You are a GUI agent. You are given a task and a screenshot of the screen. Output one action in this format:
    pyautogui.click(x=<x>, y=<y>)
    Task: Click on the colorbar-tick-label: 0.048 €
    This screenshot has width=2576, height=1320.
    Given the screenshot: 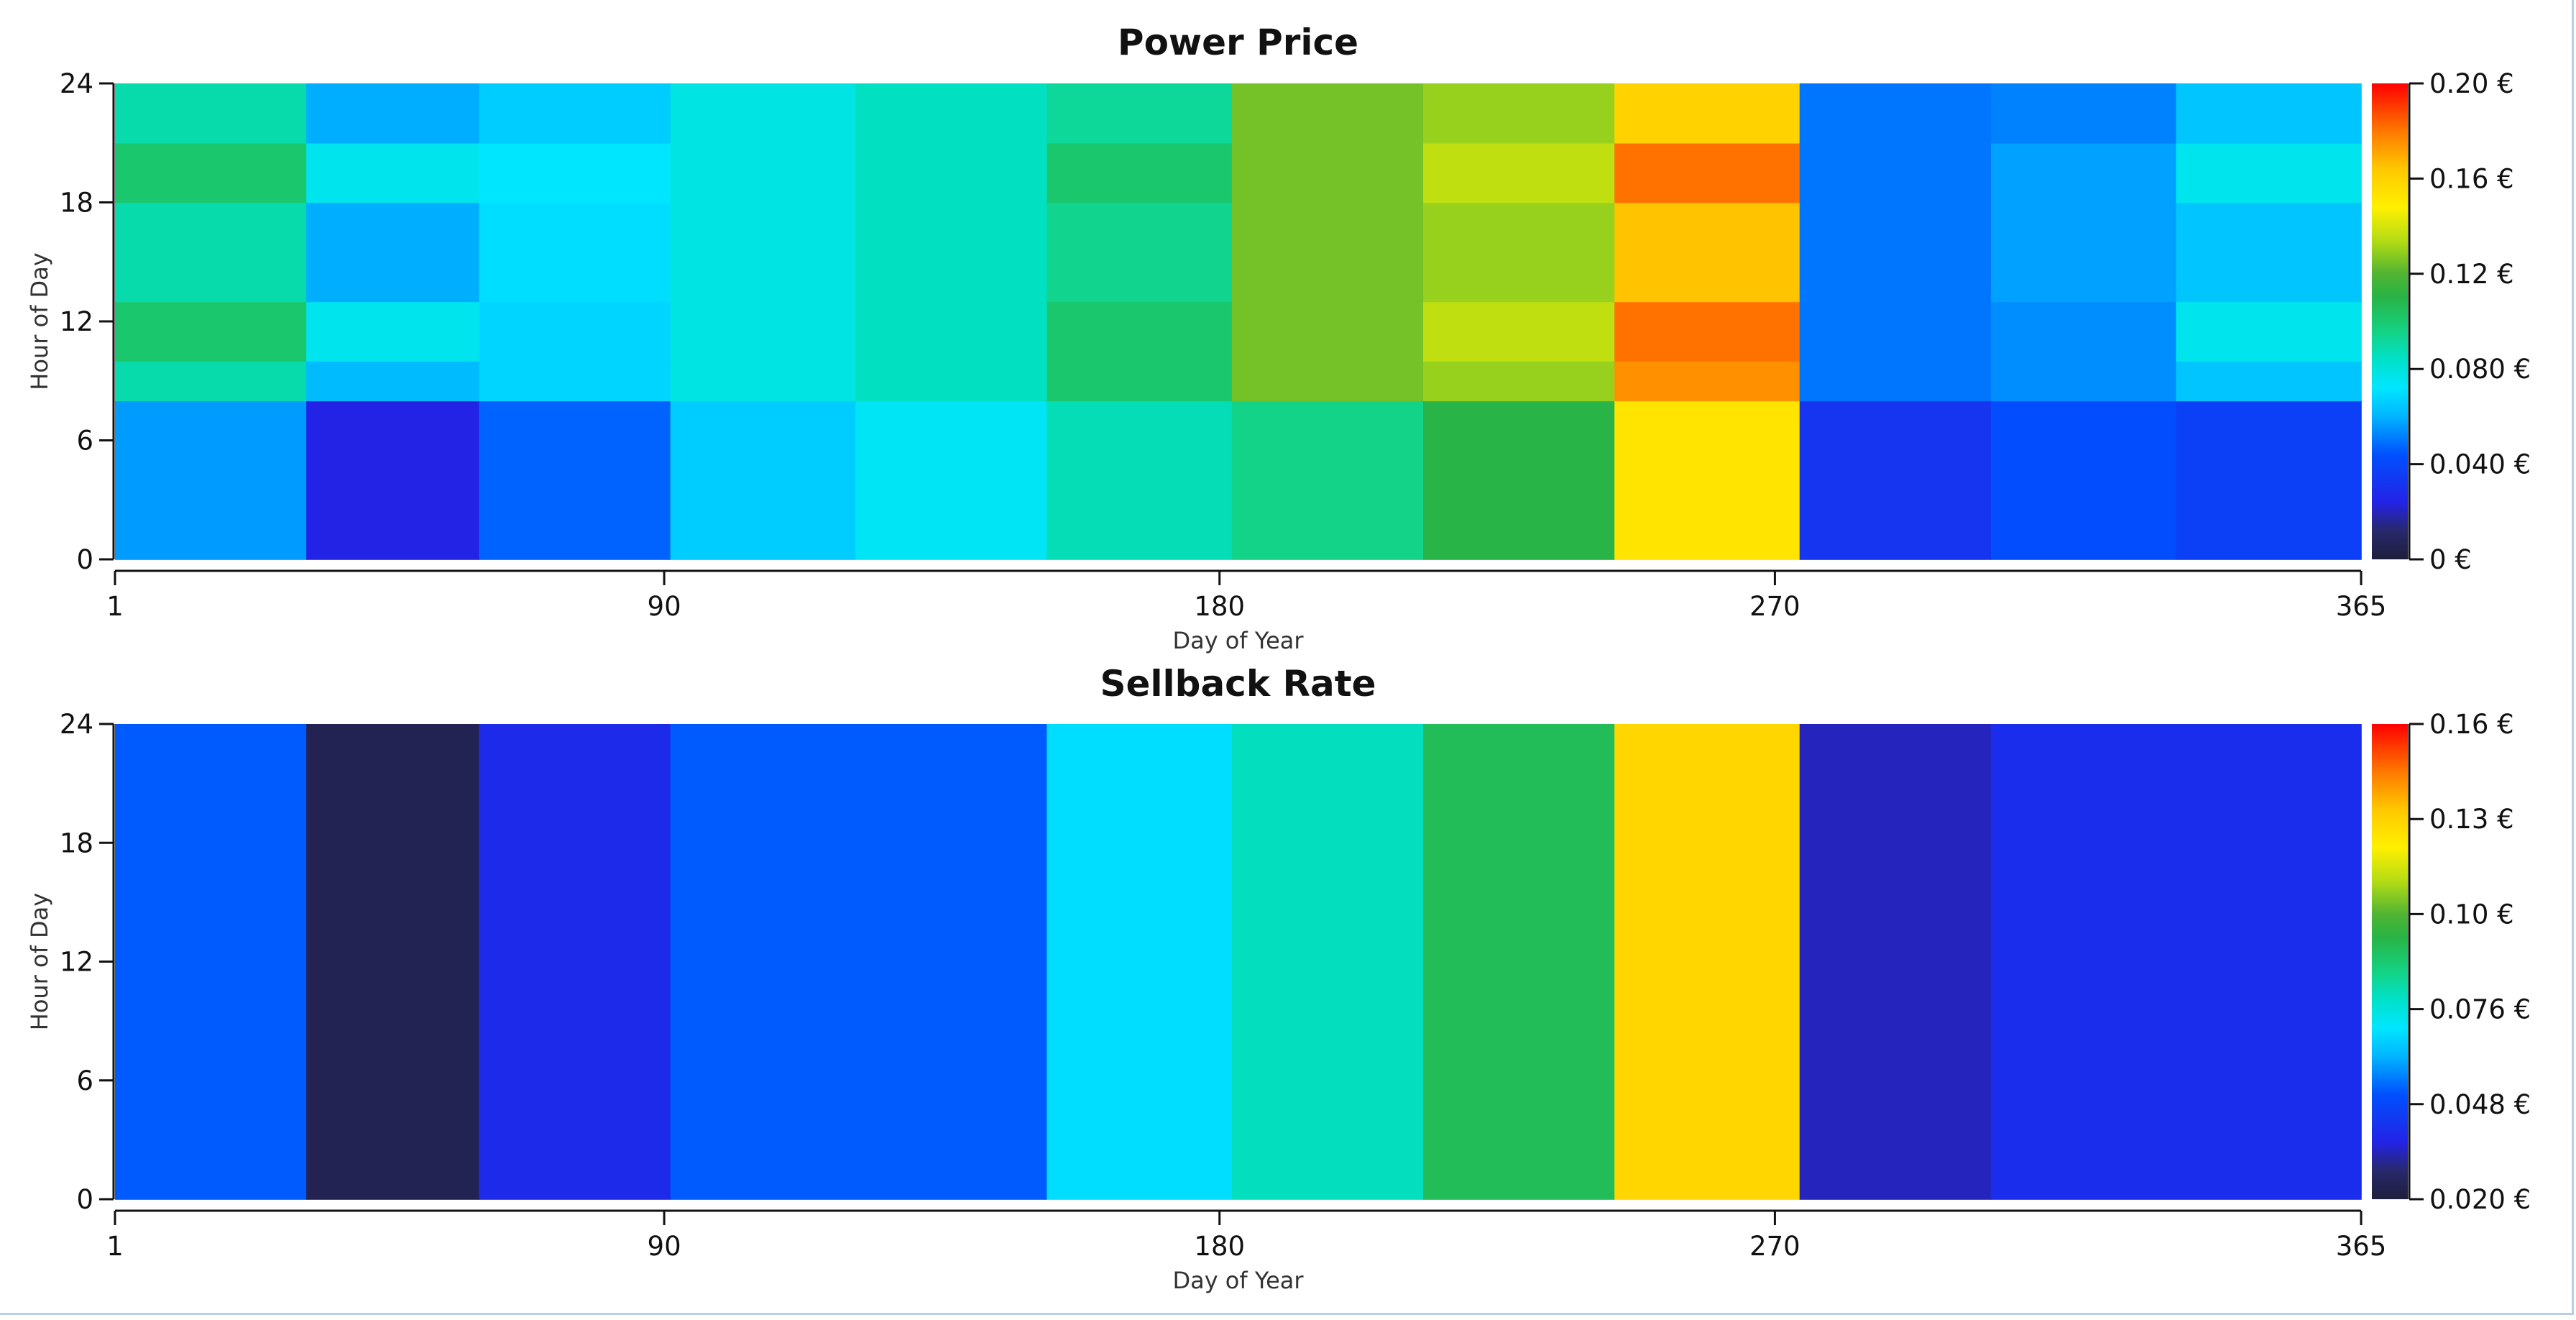 What is the action you would take?
    pyautogui.click(x=2480, y=1104)
    